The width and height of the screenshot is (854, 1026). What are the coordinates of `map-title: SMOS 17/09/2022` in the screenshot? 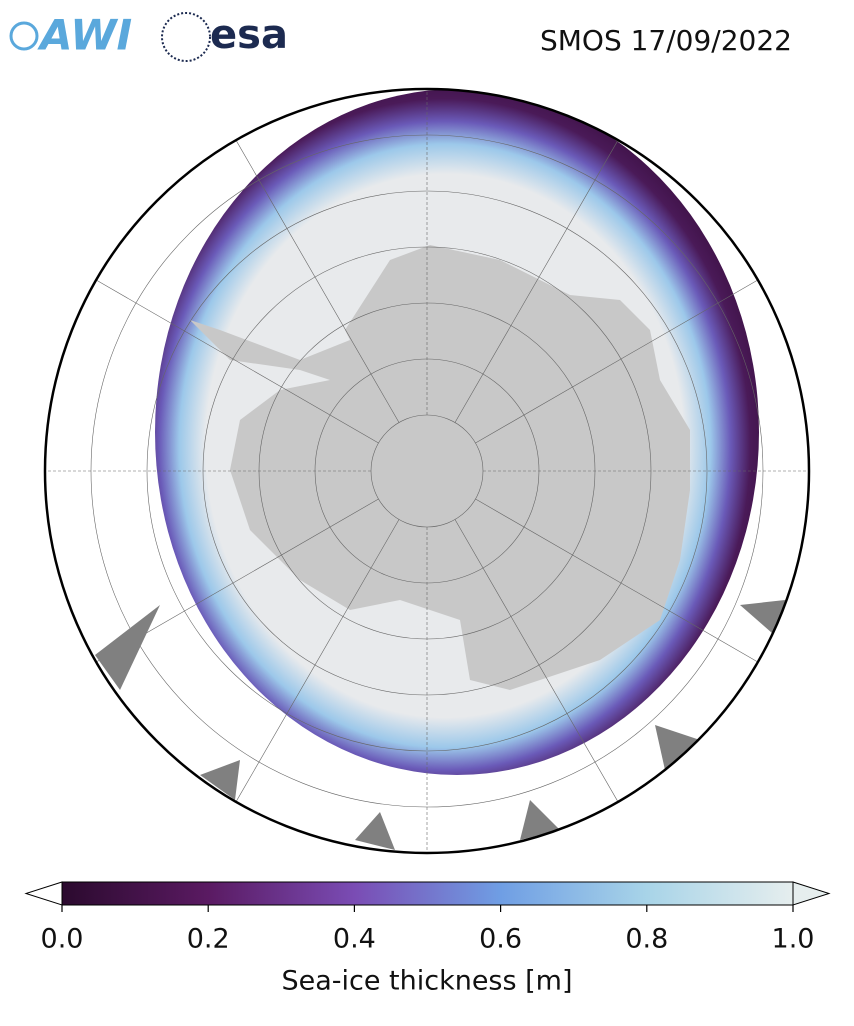 It's located at (666, 40).